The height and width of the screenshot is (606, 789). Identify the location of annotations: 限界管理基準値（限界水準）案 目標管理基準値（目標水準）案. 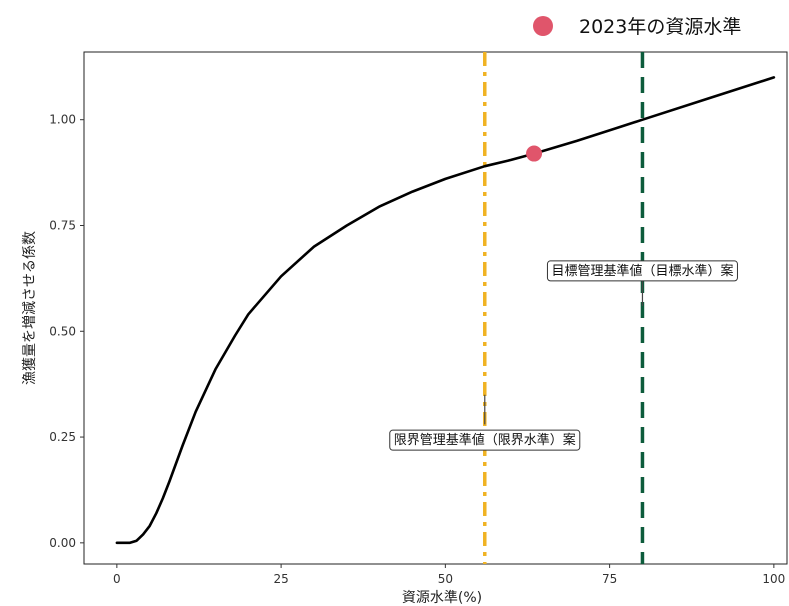
(563, 355).